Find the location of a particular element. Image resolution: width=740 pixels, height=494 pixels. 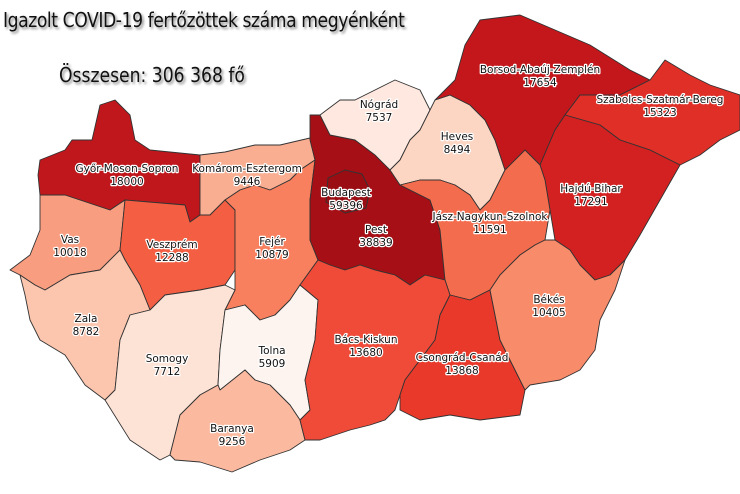

county-value: 9446 is located at coordinates (247, 182).